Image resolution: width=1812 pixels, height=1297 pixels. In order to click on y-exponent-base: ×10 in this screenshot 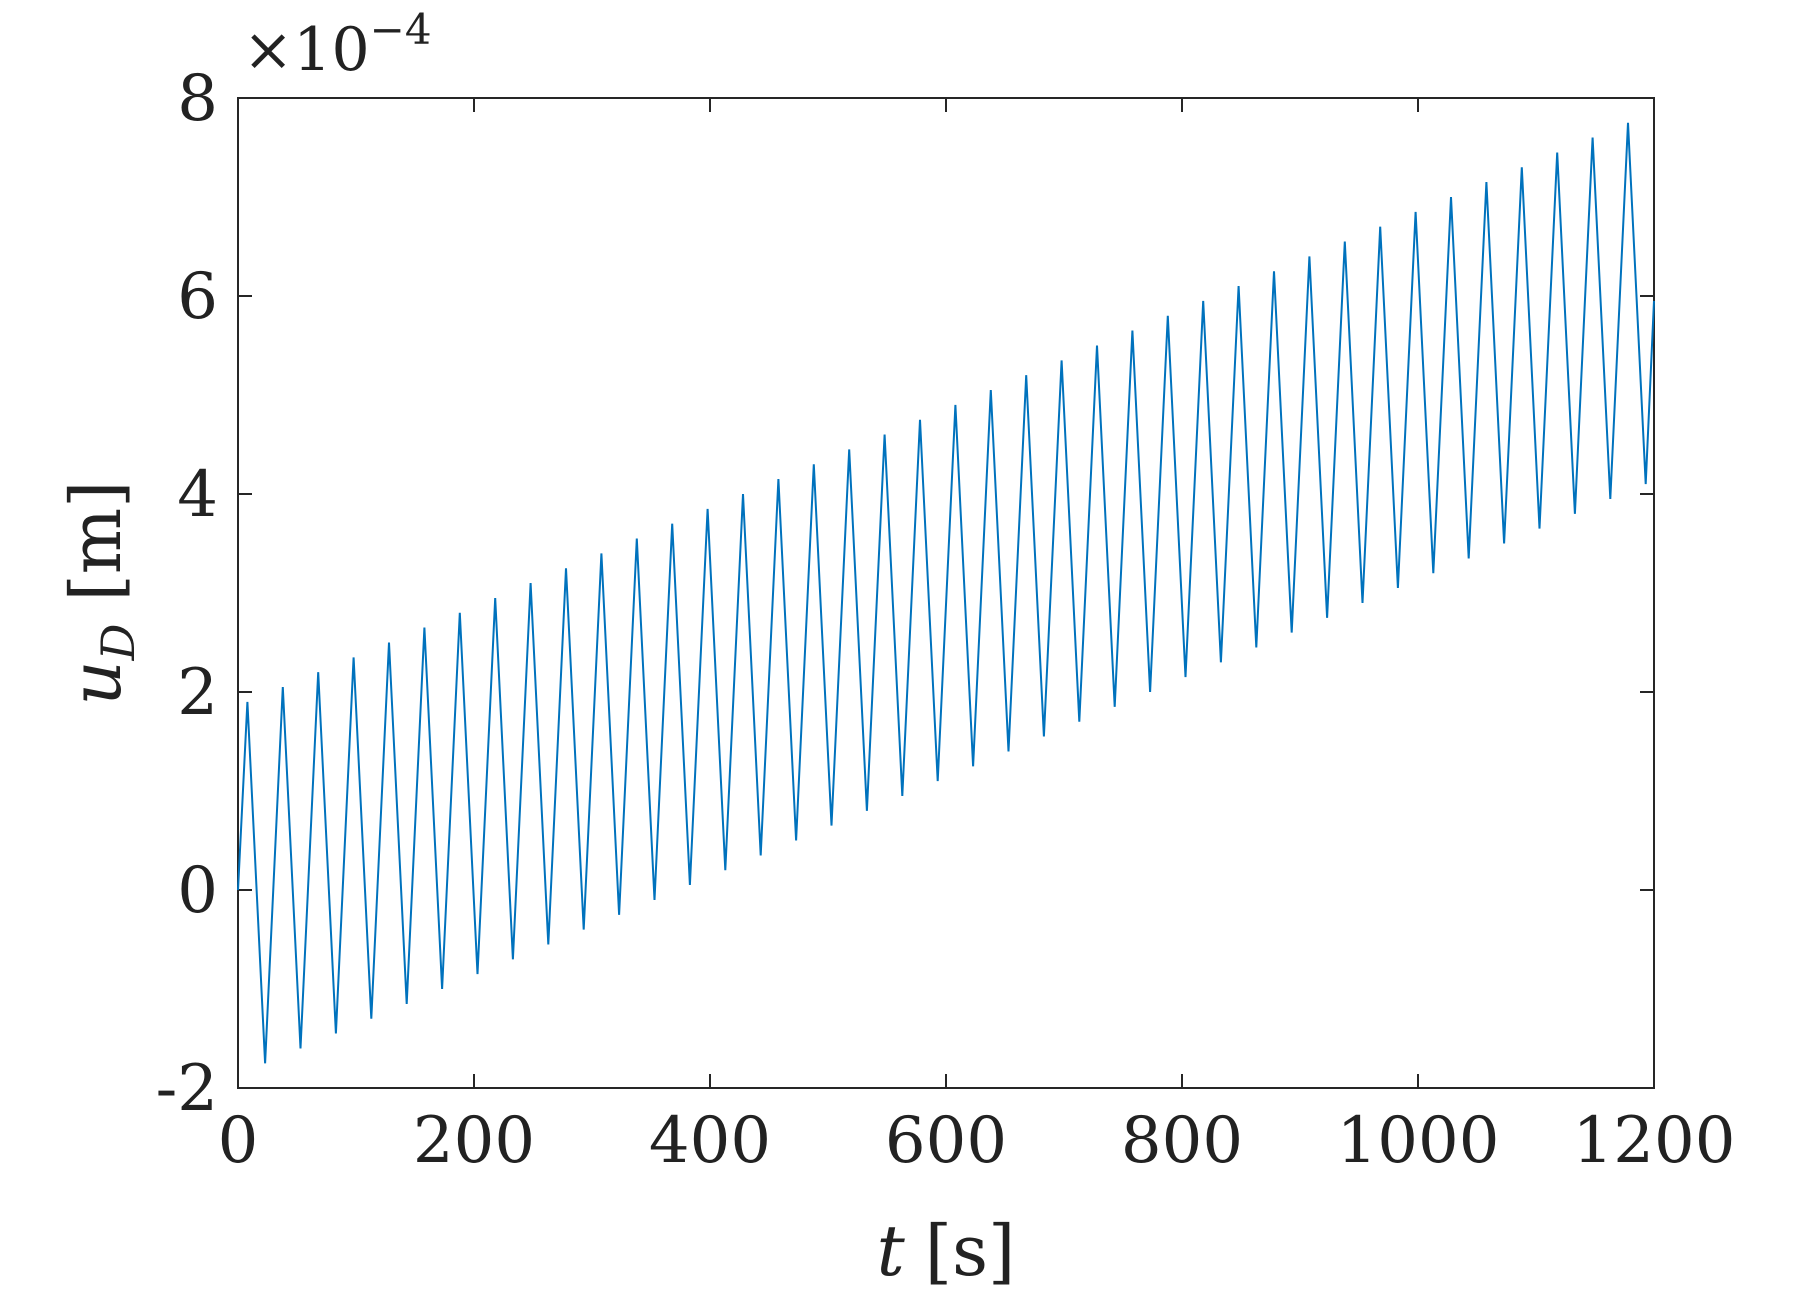, I will do `click(306, 50)`.